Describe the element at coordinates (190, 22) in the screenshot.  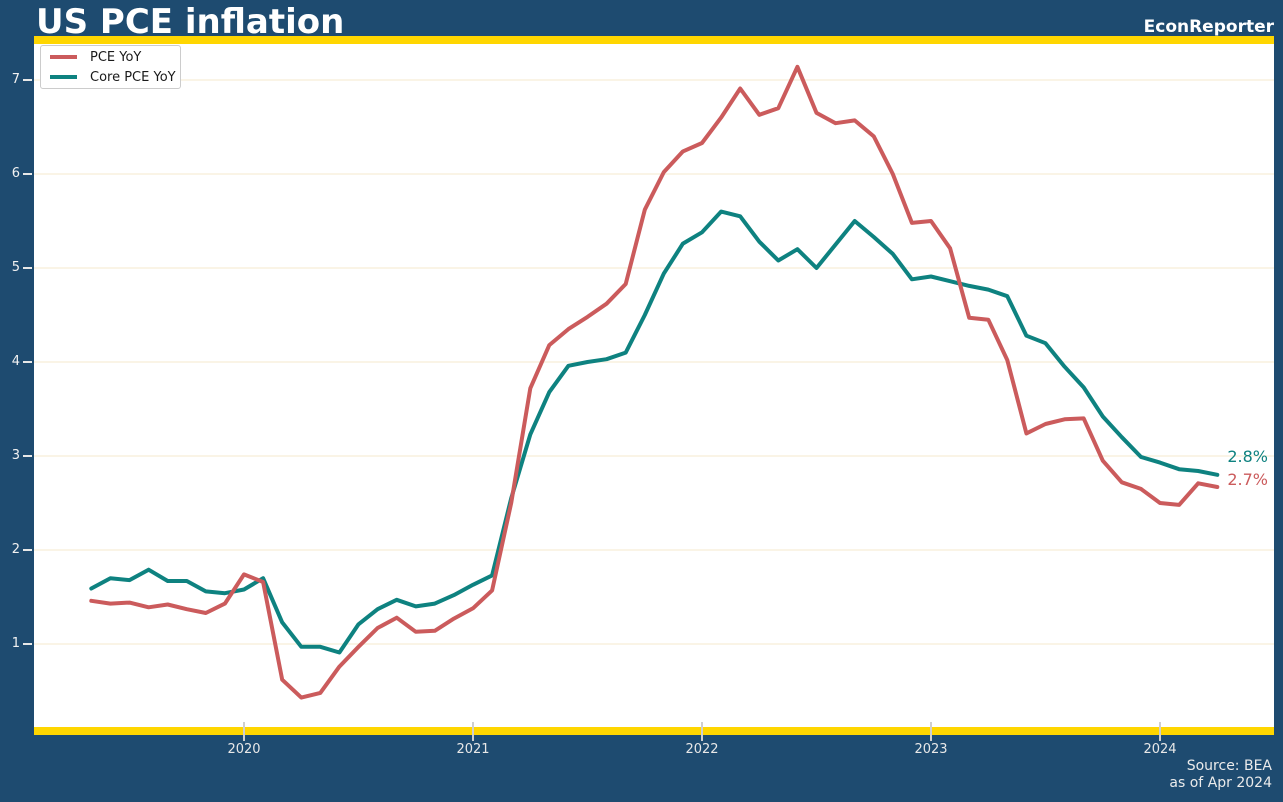
I see `page-title: US PCE inflation` at that location.